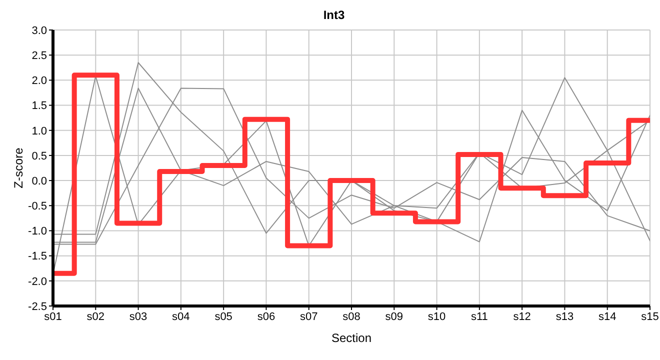 Image resolution: width=660 pixels, height=360 pixels. Describe the element at coordinates (39, 156) in the screenshot. I see `y-tick-label: 0.5` at that location.